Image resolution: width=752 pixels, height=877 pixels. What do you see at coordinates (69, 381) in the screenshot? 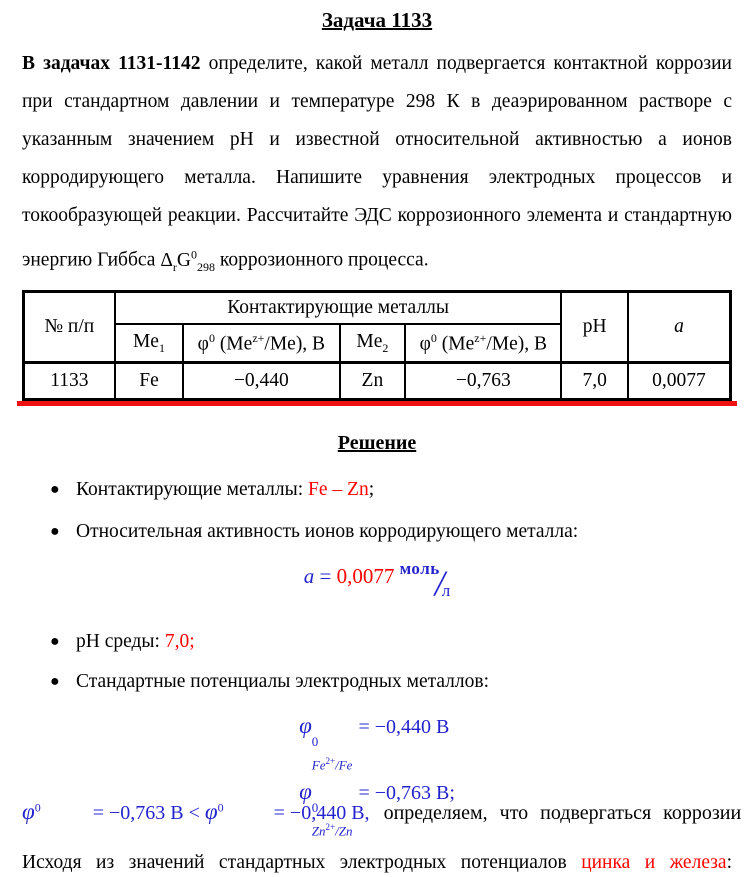
I see `cell-problem-number: 1133` at bounding box center [69, 381].